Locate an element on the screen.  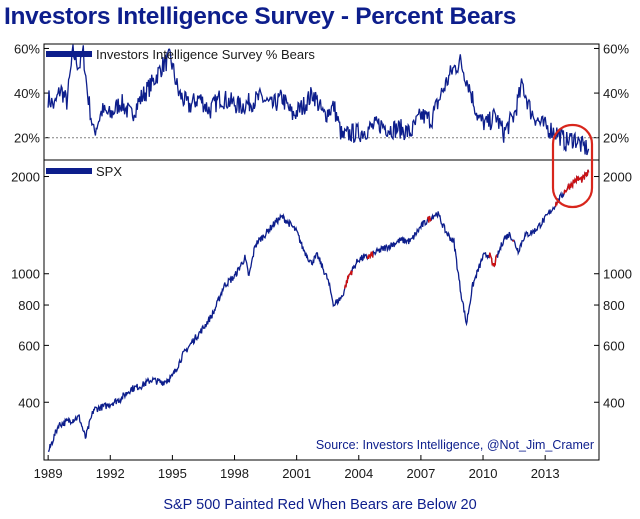
spx-tick-label-left: 600 is located at coordinates (29, 345).